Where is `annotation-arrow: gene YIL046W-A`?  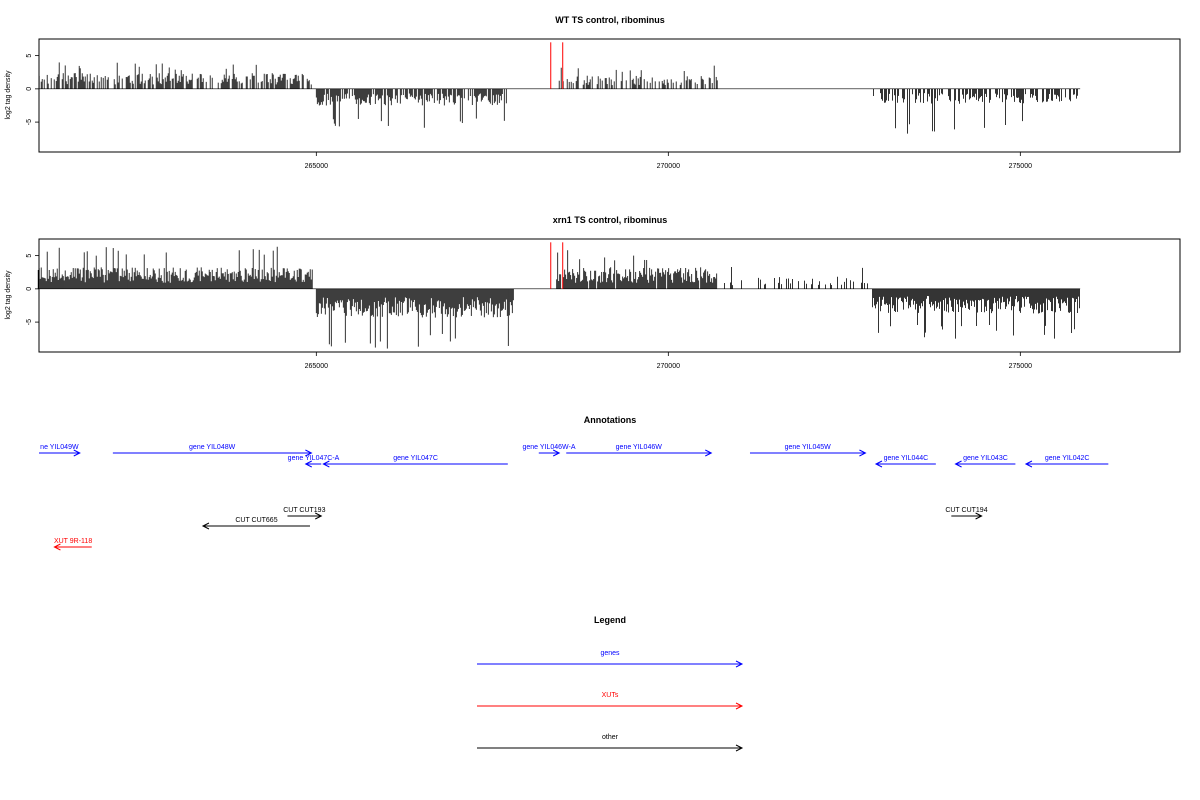
annotation-arrow: gene YIL046W-A is located at coordinates (549, 450).